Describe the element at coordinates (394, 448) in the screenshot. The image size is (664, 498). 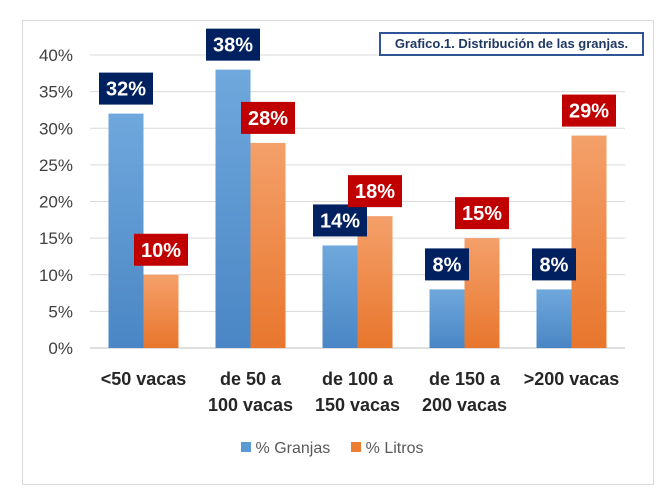
I see `legend-label-litros: % Litros` at that location.